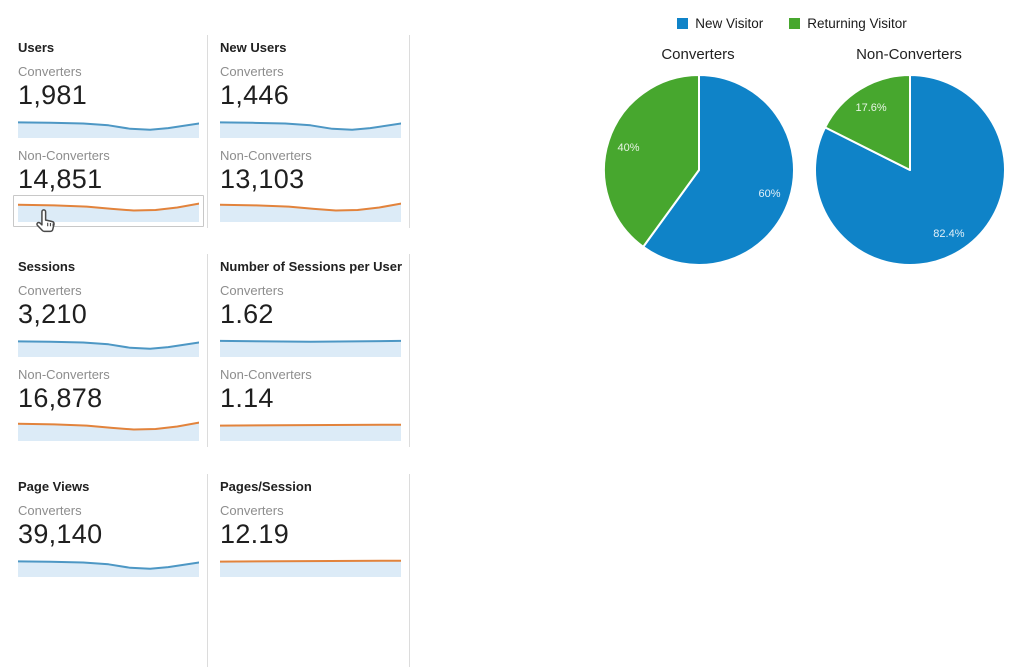 The width and height of the screenshot is (1024, 667). Describe the element at coordinates (53, 95) in the screenshot. I see `metric-value-users-converters: 1,981` at that location.